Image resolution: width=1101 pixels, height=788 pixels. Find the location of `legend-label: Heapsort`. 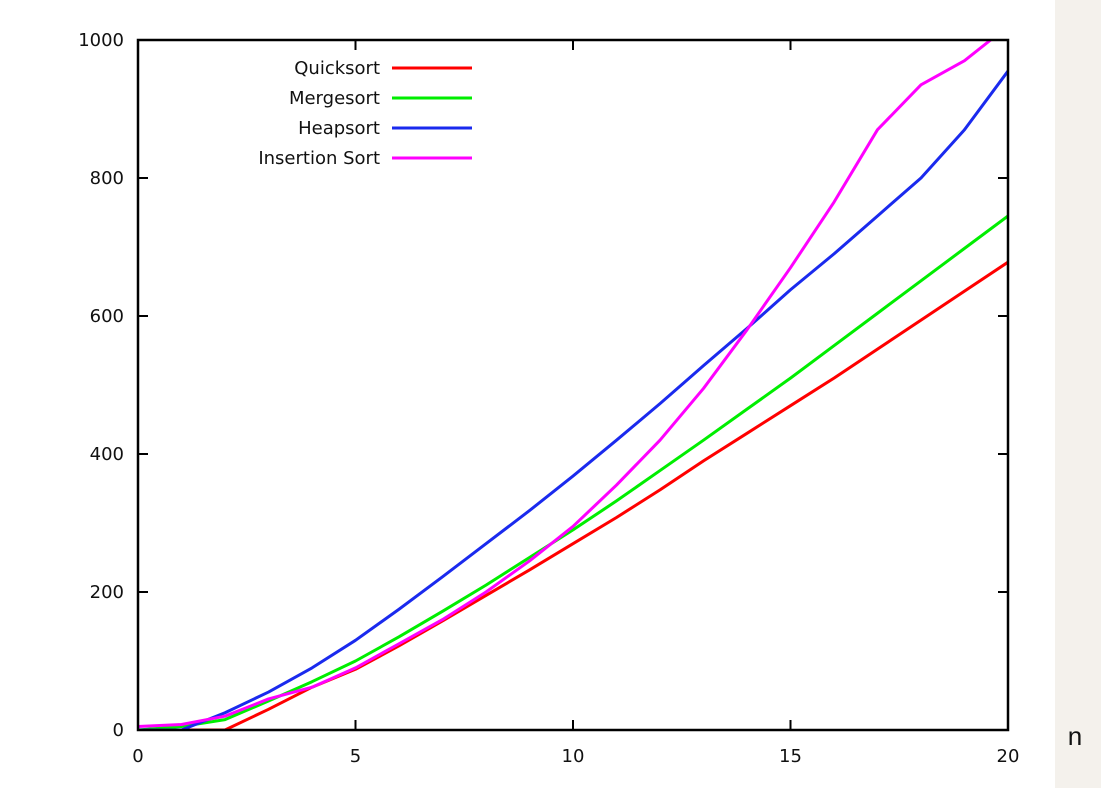

legend-label: Heapsort is located at coordinates (339, 128).